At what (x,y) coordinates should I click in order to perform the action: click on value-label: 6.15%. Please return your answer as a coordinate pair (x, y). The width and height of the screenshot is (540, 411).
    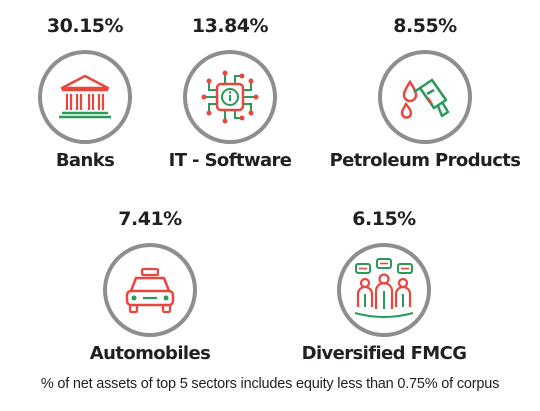
    Looking at the image, I should click on (384, 219).